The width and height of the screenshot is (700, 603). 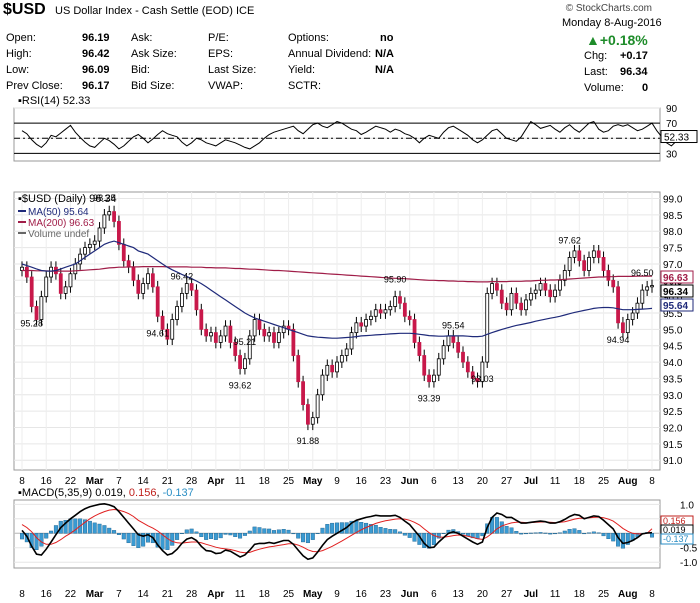 What do you see at coordinates (673, 200) in the screenshot?
I see `price-tick-label: 99.0` at bounding box center [673, 200].